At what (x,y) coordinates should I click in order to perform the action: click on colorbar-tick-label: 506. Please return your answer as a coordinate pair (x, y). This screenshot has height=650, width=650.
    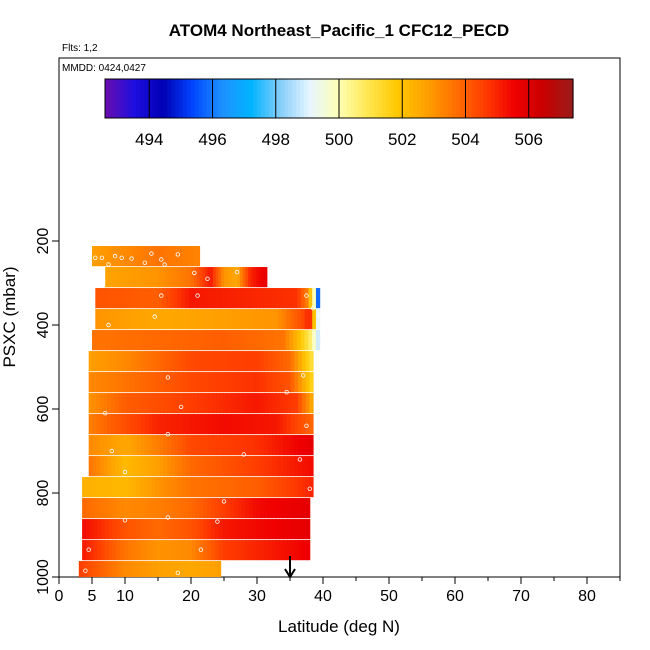
    Looking at the image, I should click on (529, 139).